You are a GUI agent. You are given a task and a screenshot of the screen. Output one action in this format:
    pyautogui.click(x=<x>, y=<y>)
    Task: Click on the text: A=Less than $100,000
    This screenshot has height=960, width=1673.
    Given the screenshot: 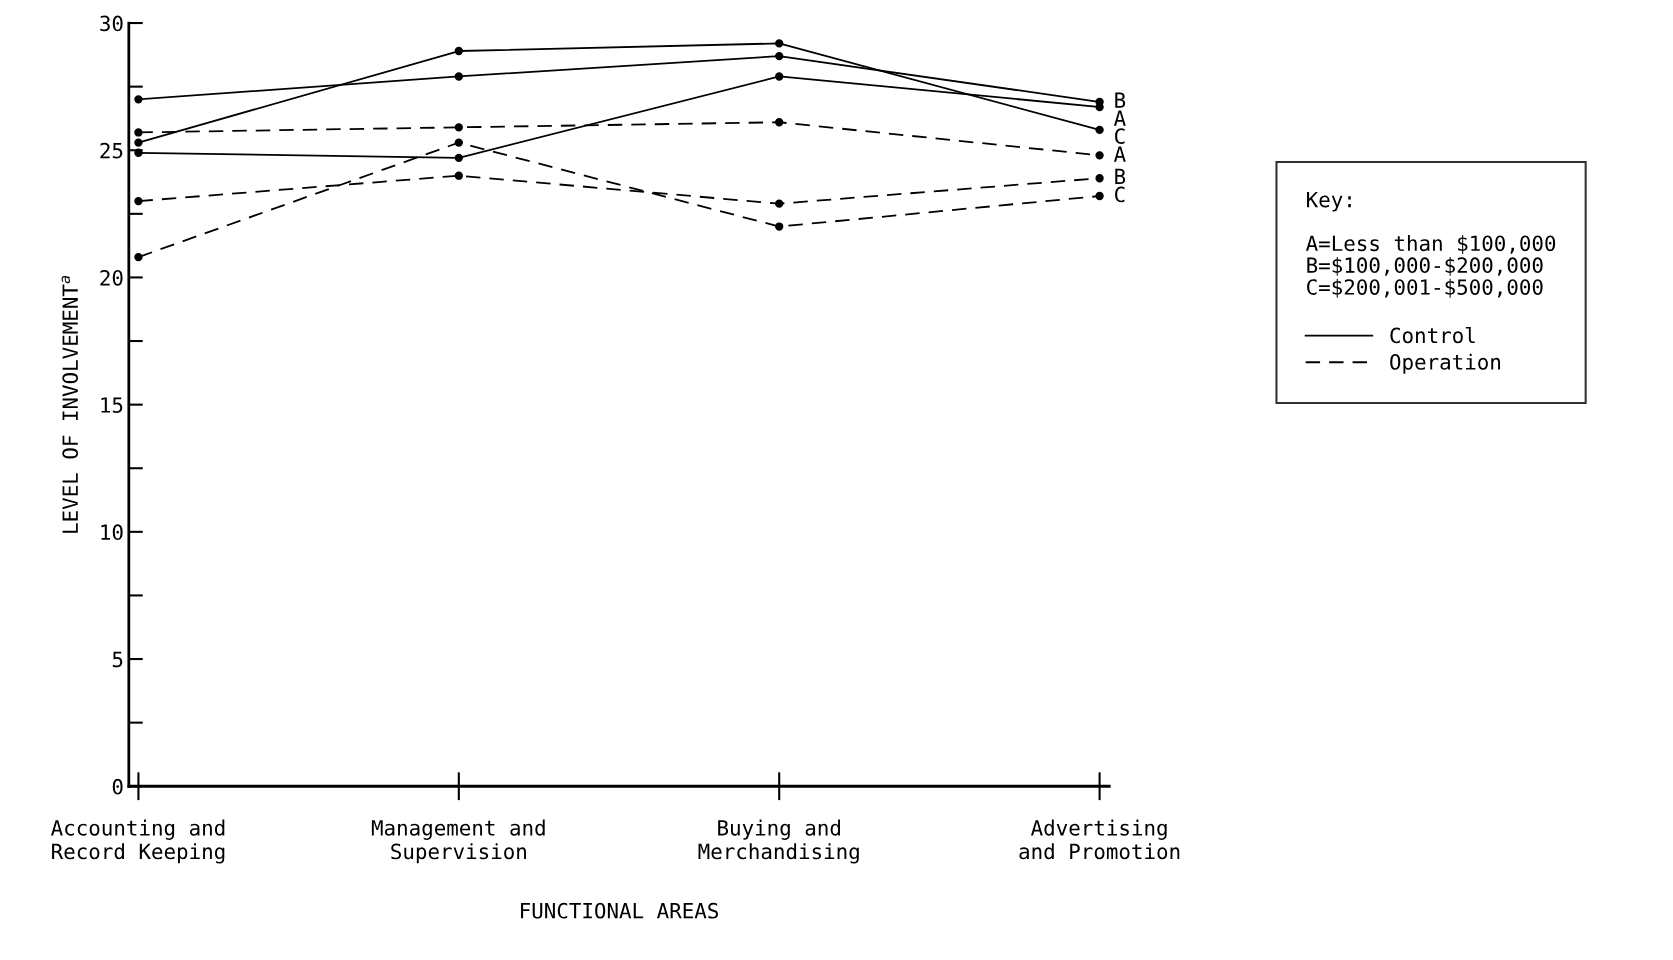 What is the action you would take?
    pyautogui.click(x=1431, y=244)
    